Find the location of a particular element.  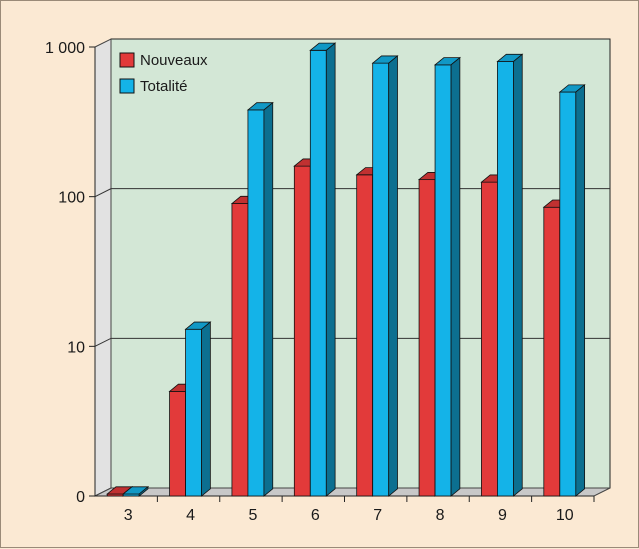

x-tick-label: 7 is located at coordinates (377, 515).